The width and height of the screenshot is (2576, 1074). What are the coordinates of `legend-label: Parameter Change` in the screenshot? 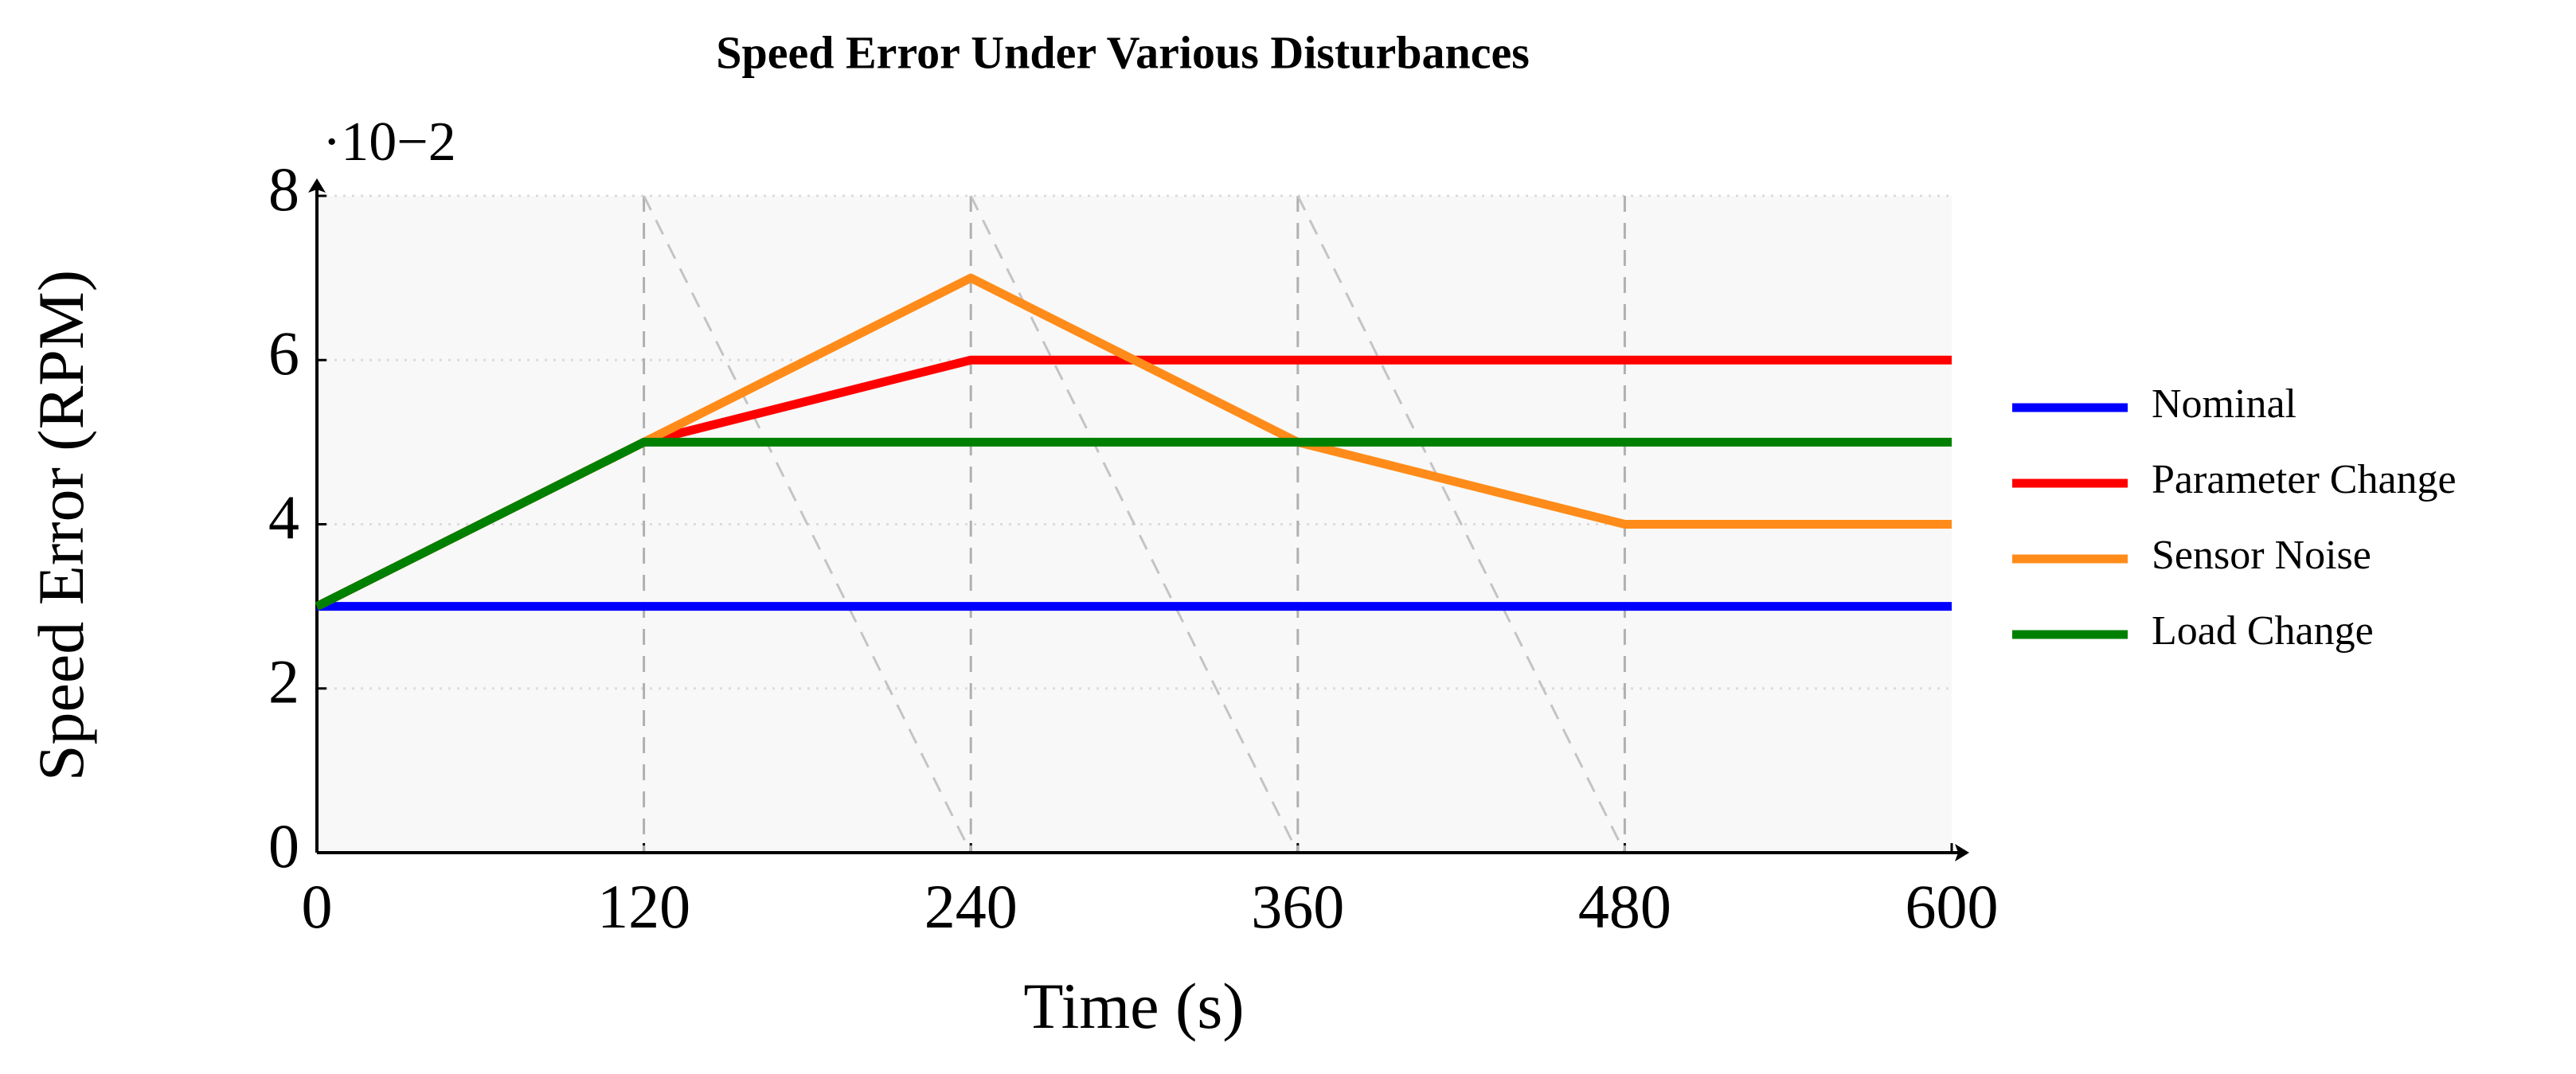 It's located at (2304, 479).